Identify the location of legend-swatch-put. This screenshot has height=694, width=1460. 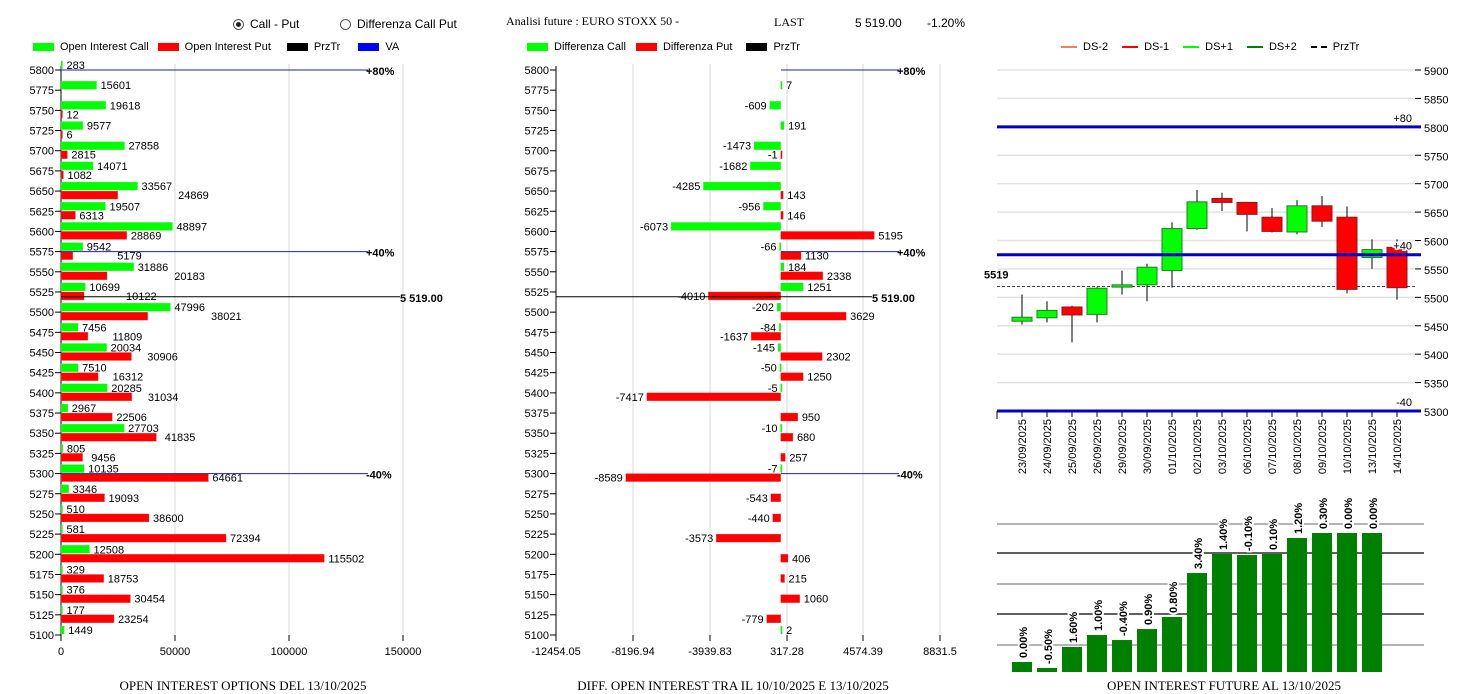
(646, 47).